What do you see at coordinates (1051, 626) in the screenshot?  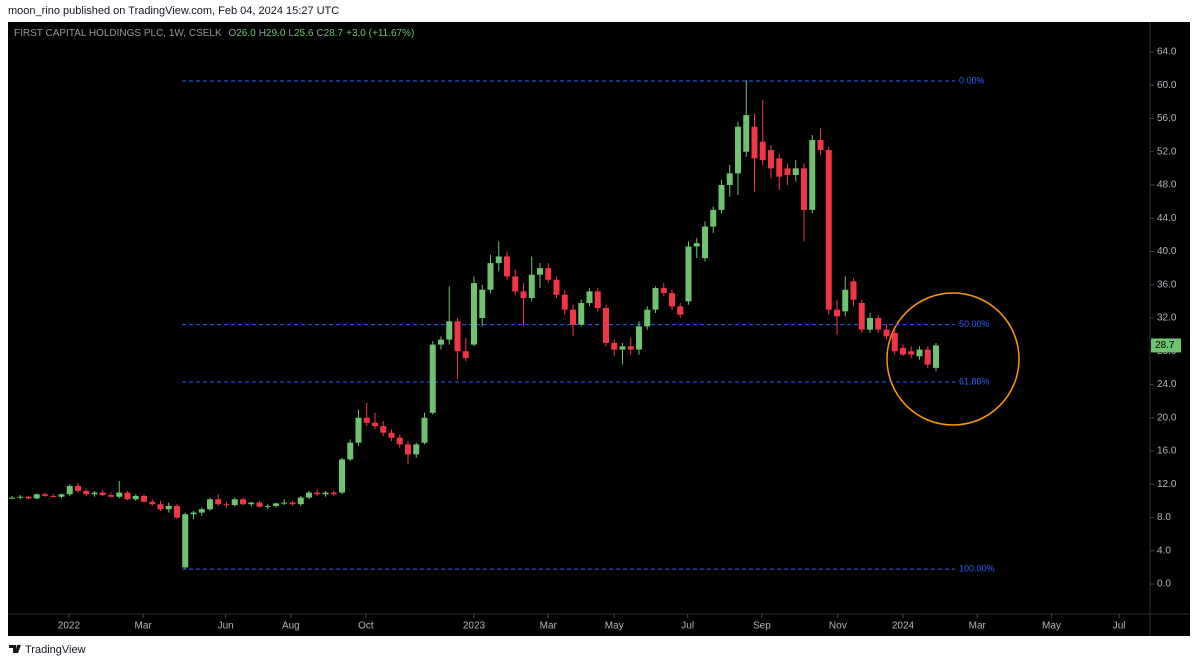 I see `x-tick-label: May` at bounding box center [1051, 626].